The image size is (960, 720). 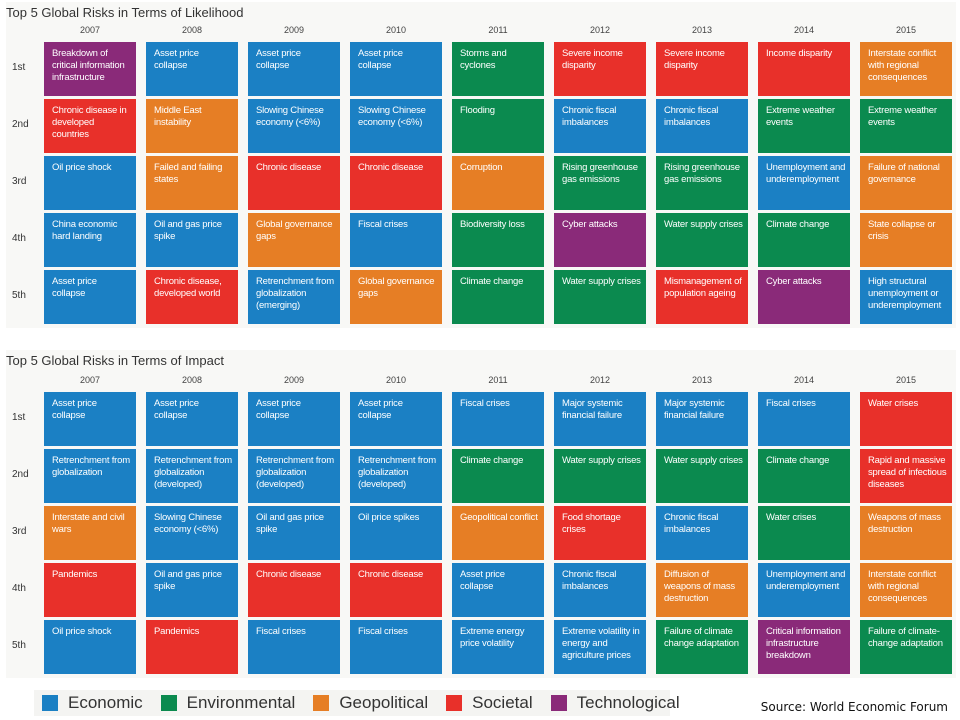 What do you see at coordinates (804, 126) in the screenshot?
I see `risk-cell: Extreme weather events` at bounding box center [804, 126].